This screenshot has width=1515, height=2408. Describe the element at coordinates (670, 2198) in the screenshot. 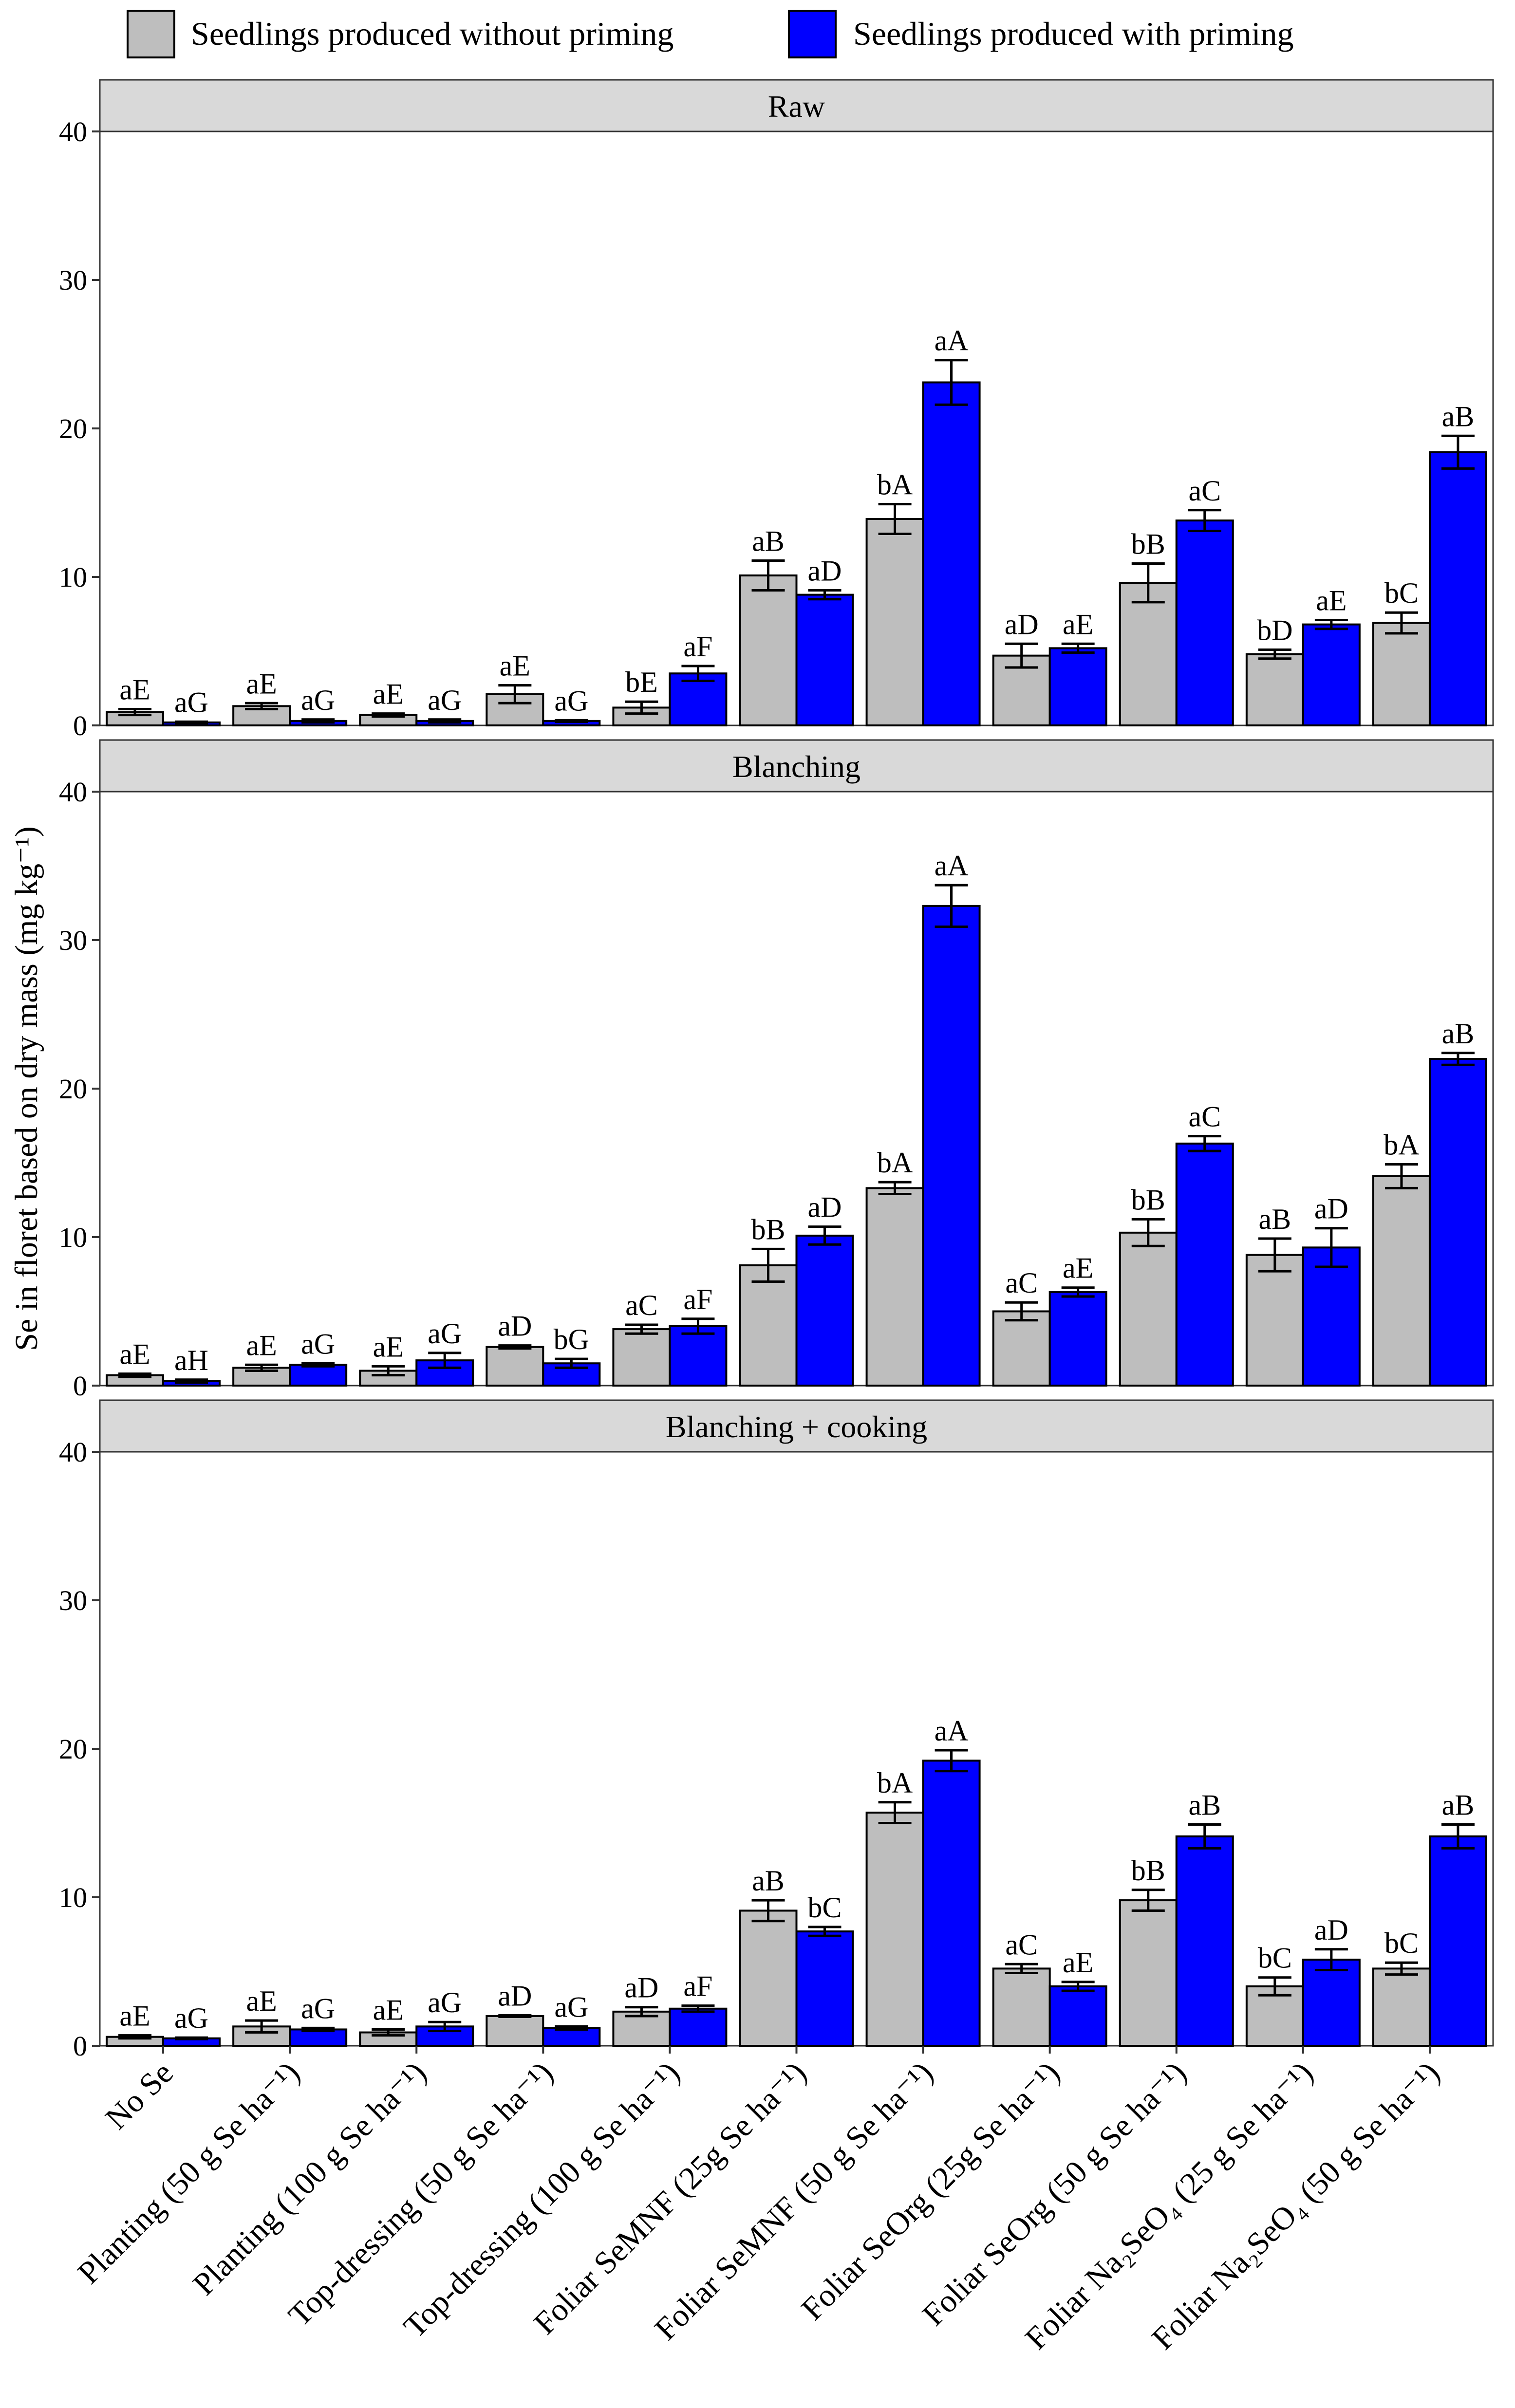

I see `x-category-label-5: Foliar SeMNF (25g Se ha⁻¹)` at that location.